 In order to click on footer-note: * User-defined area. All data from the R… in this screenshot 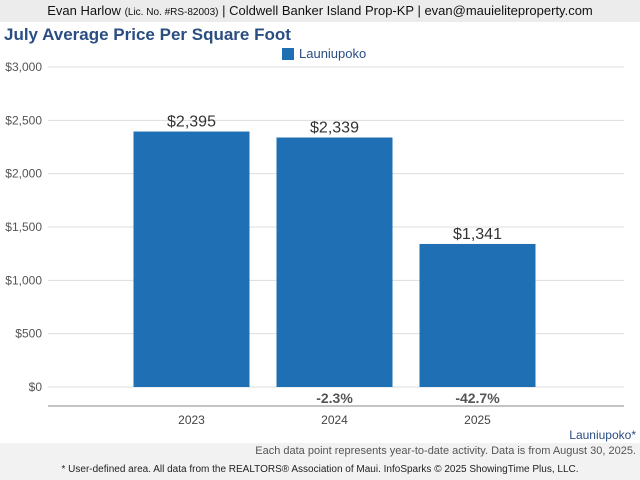, I will do `click(320, 469)`.